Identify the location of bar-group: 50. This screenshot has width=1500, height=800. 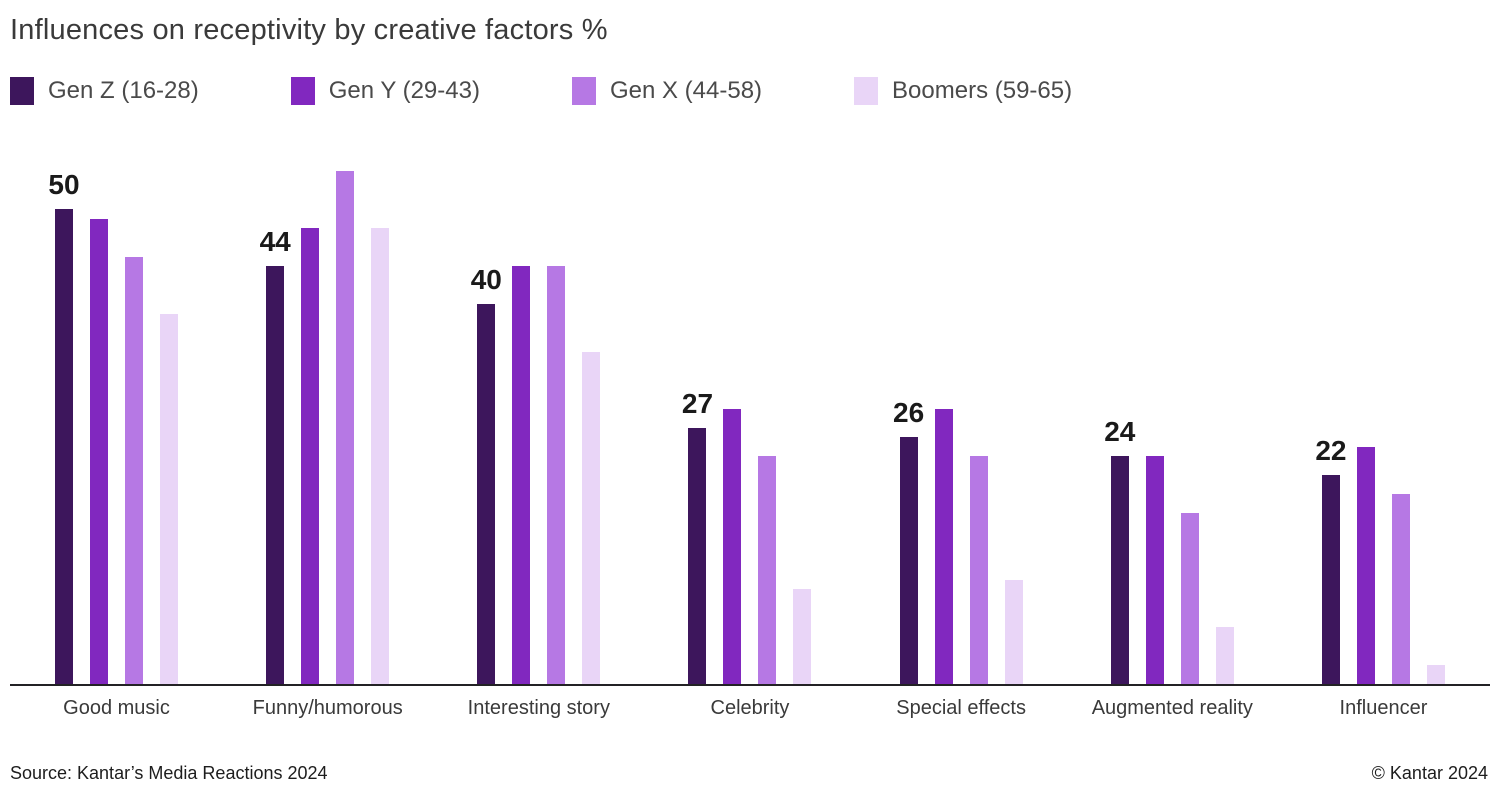
(113, 428).